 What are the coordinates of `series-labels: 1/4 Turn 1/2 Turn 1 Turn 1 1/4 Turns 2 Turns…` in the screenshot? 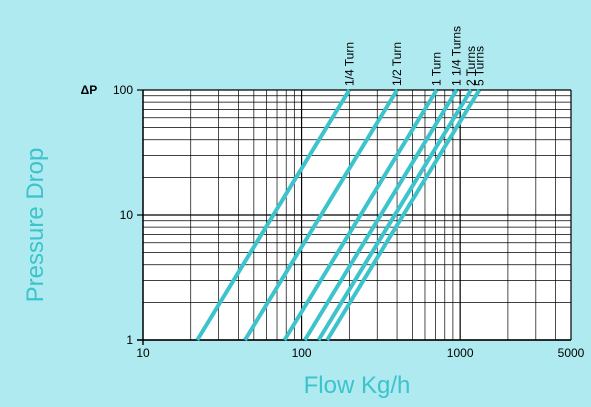 It's located at (414, 56).